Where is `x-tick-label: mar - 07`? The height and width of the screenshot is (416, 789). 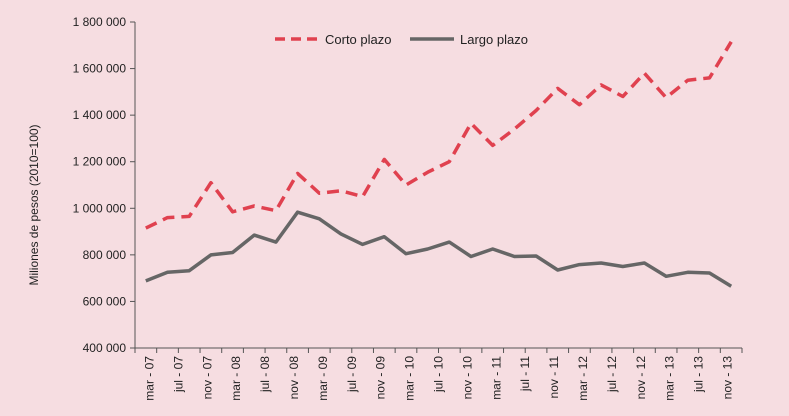 x-tick-label: mar - 07 is located at coordinates (149, 378).